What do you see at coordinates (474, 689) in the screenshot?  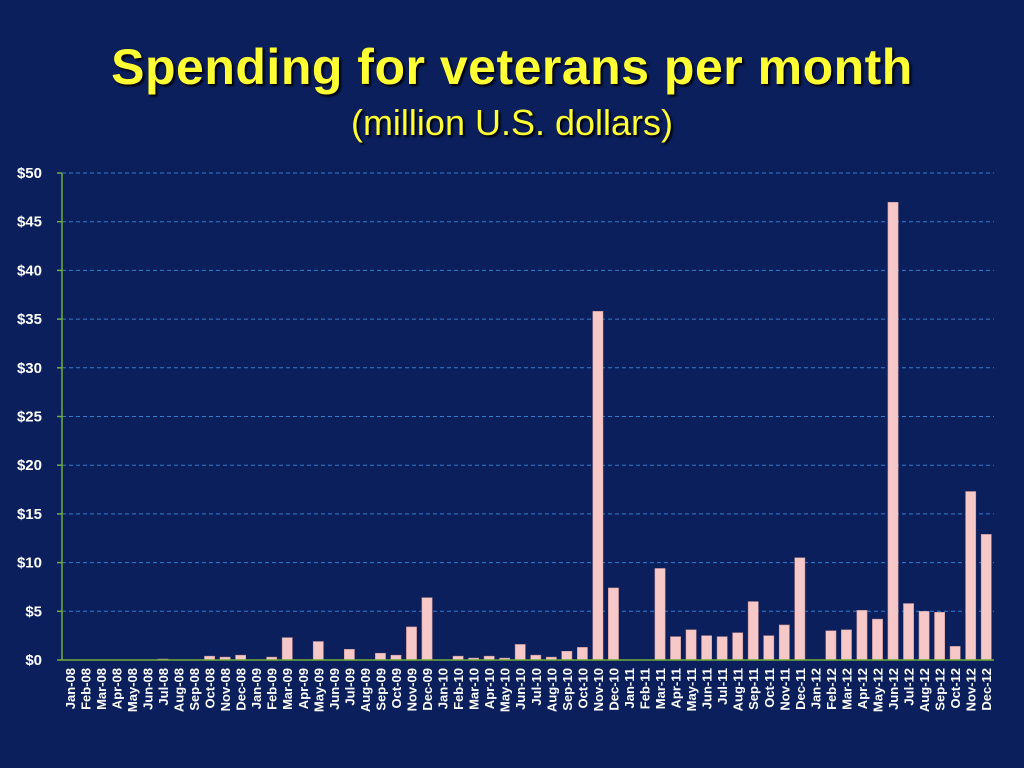 I see `x-tick-label: Mar-10` at bounding box center [474, 689].